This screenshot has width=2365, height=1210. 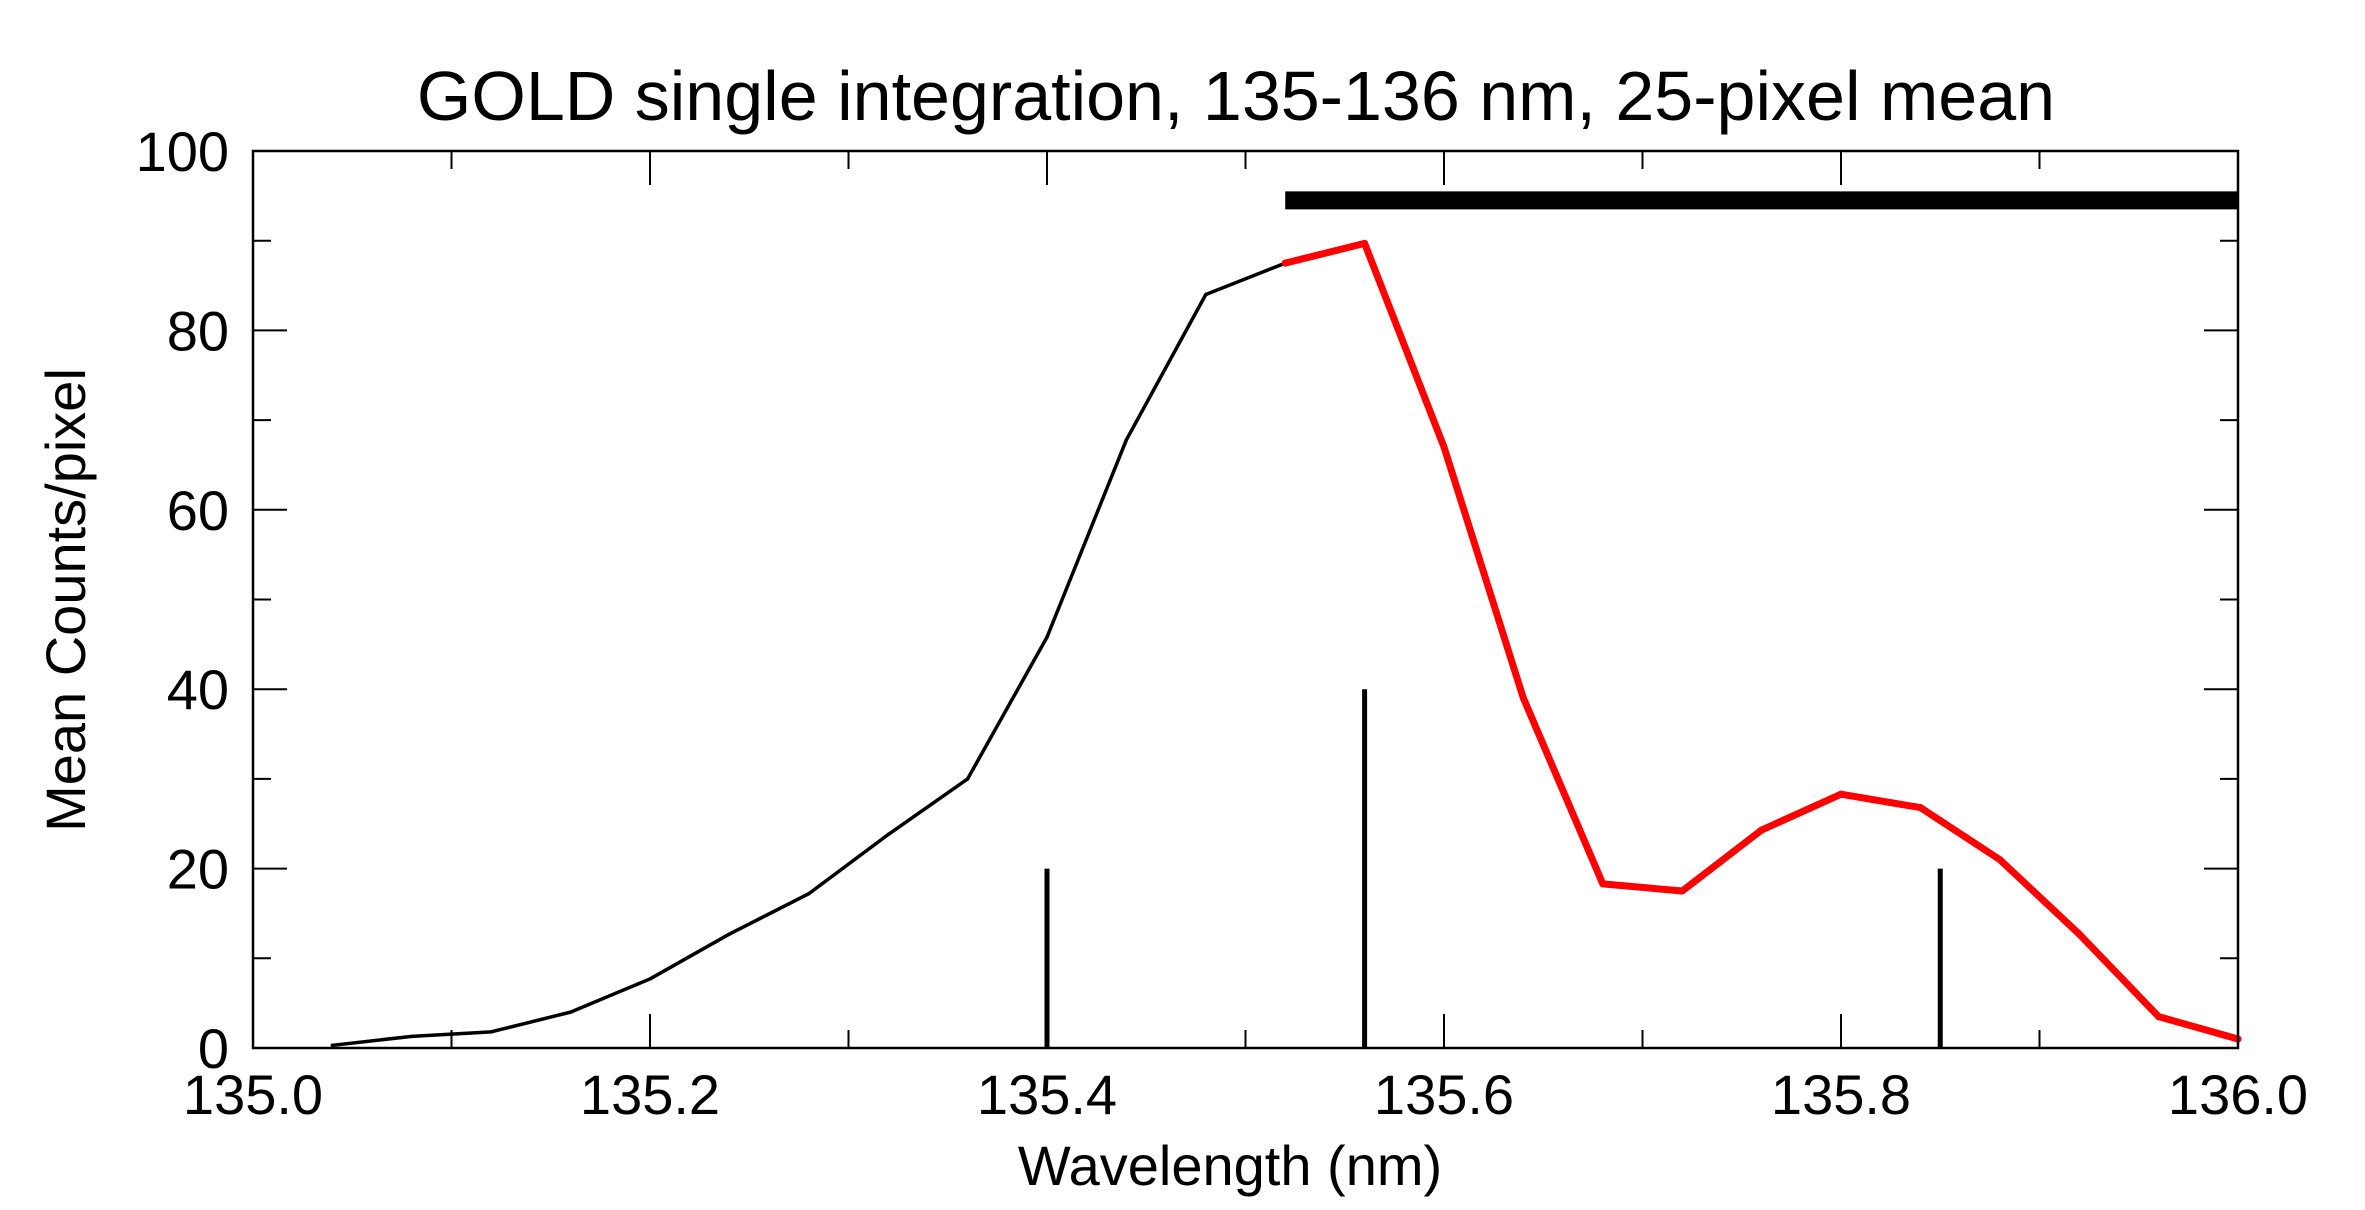 I want to click on x-tick-label: 135.8, so click(x=1841, y=1094).